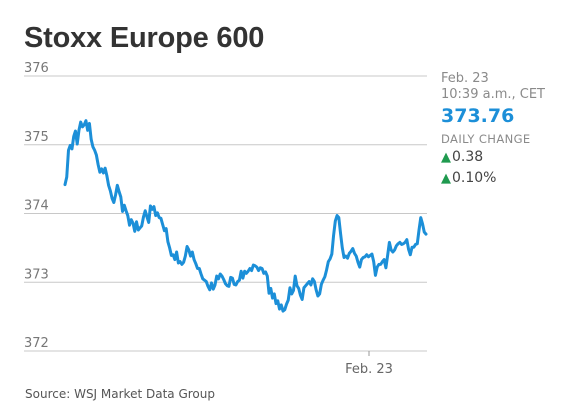 This screenshot has width=562, height=408. What do you see at coordinates (500, 157) in the screenshot?
I see `change-points-row: ▲0.38` at bounding box center [500, 157].